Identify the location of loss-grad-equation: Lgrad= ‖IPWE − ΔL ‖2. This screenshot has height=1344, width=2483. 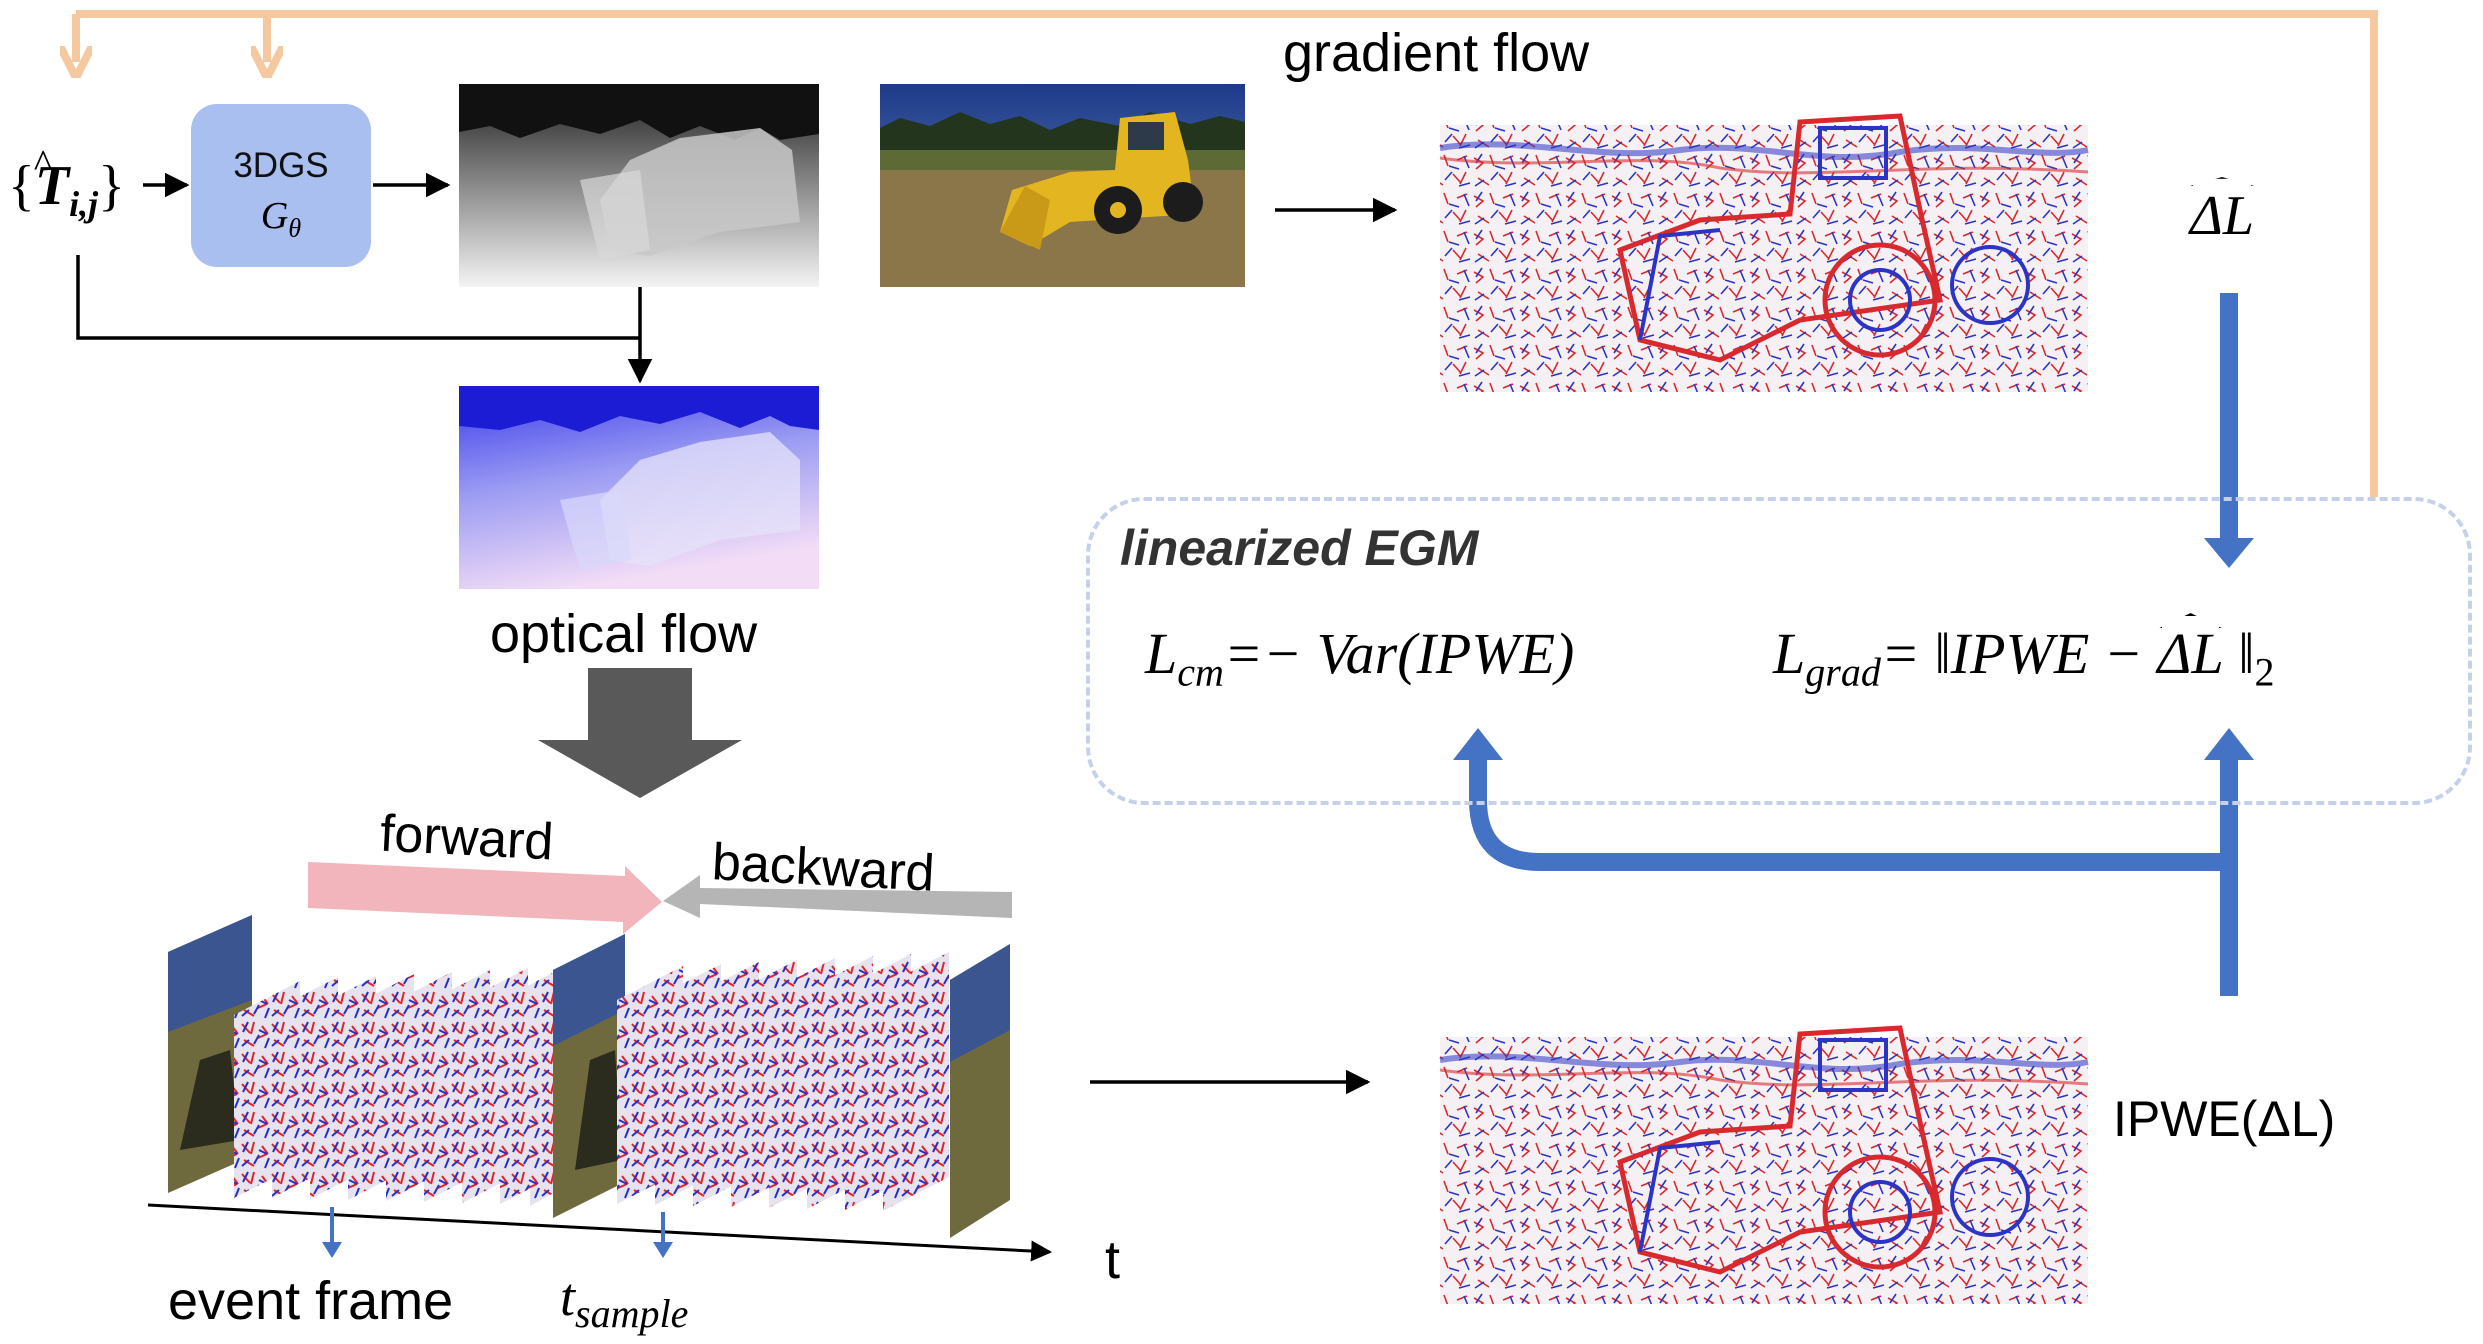
(2024, 653).